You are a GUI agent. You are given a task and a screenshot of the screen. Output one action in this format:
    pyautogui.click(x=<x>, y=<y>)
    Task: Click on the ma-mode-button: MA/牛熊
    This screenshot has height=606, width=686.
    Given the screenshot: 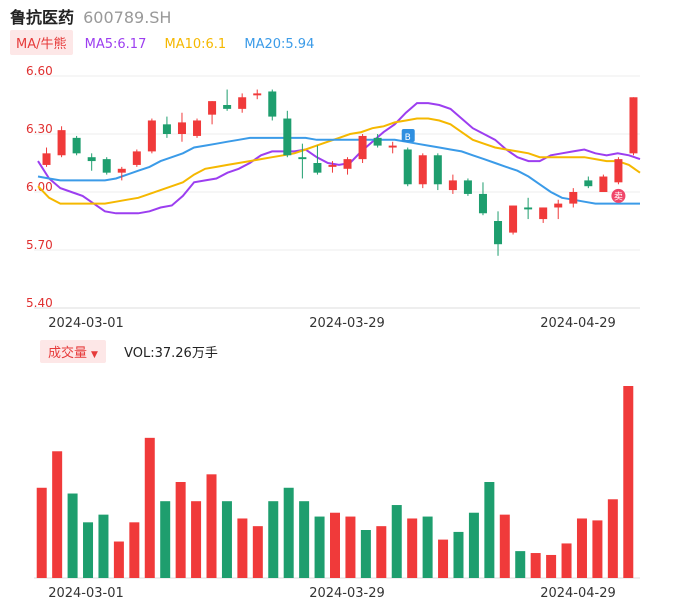 What is the action you would take?
    pyautogui.click(x=41, y=42)
    